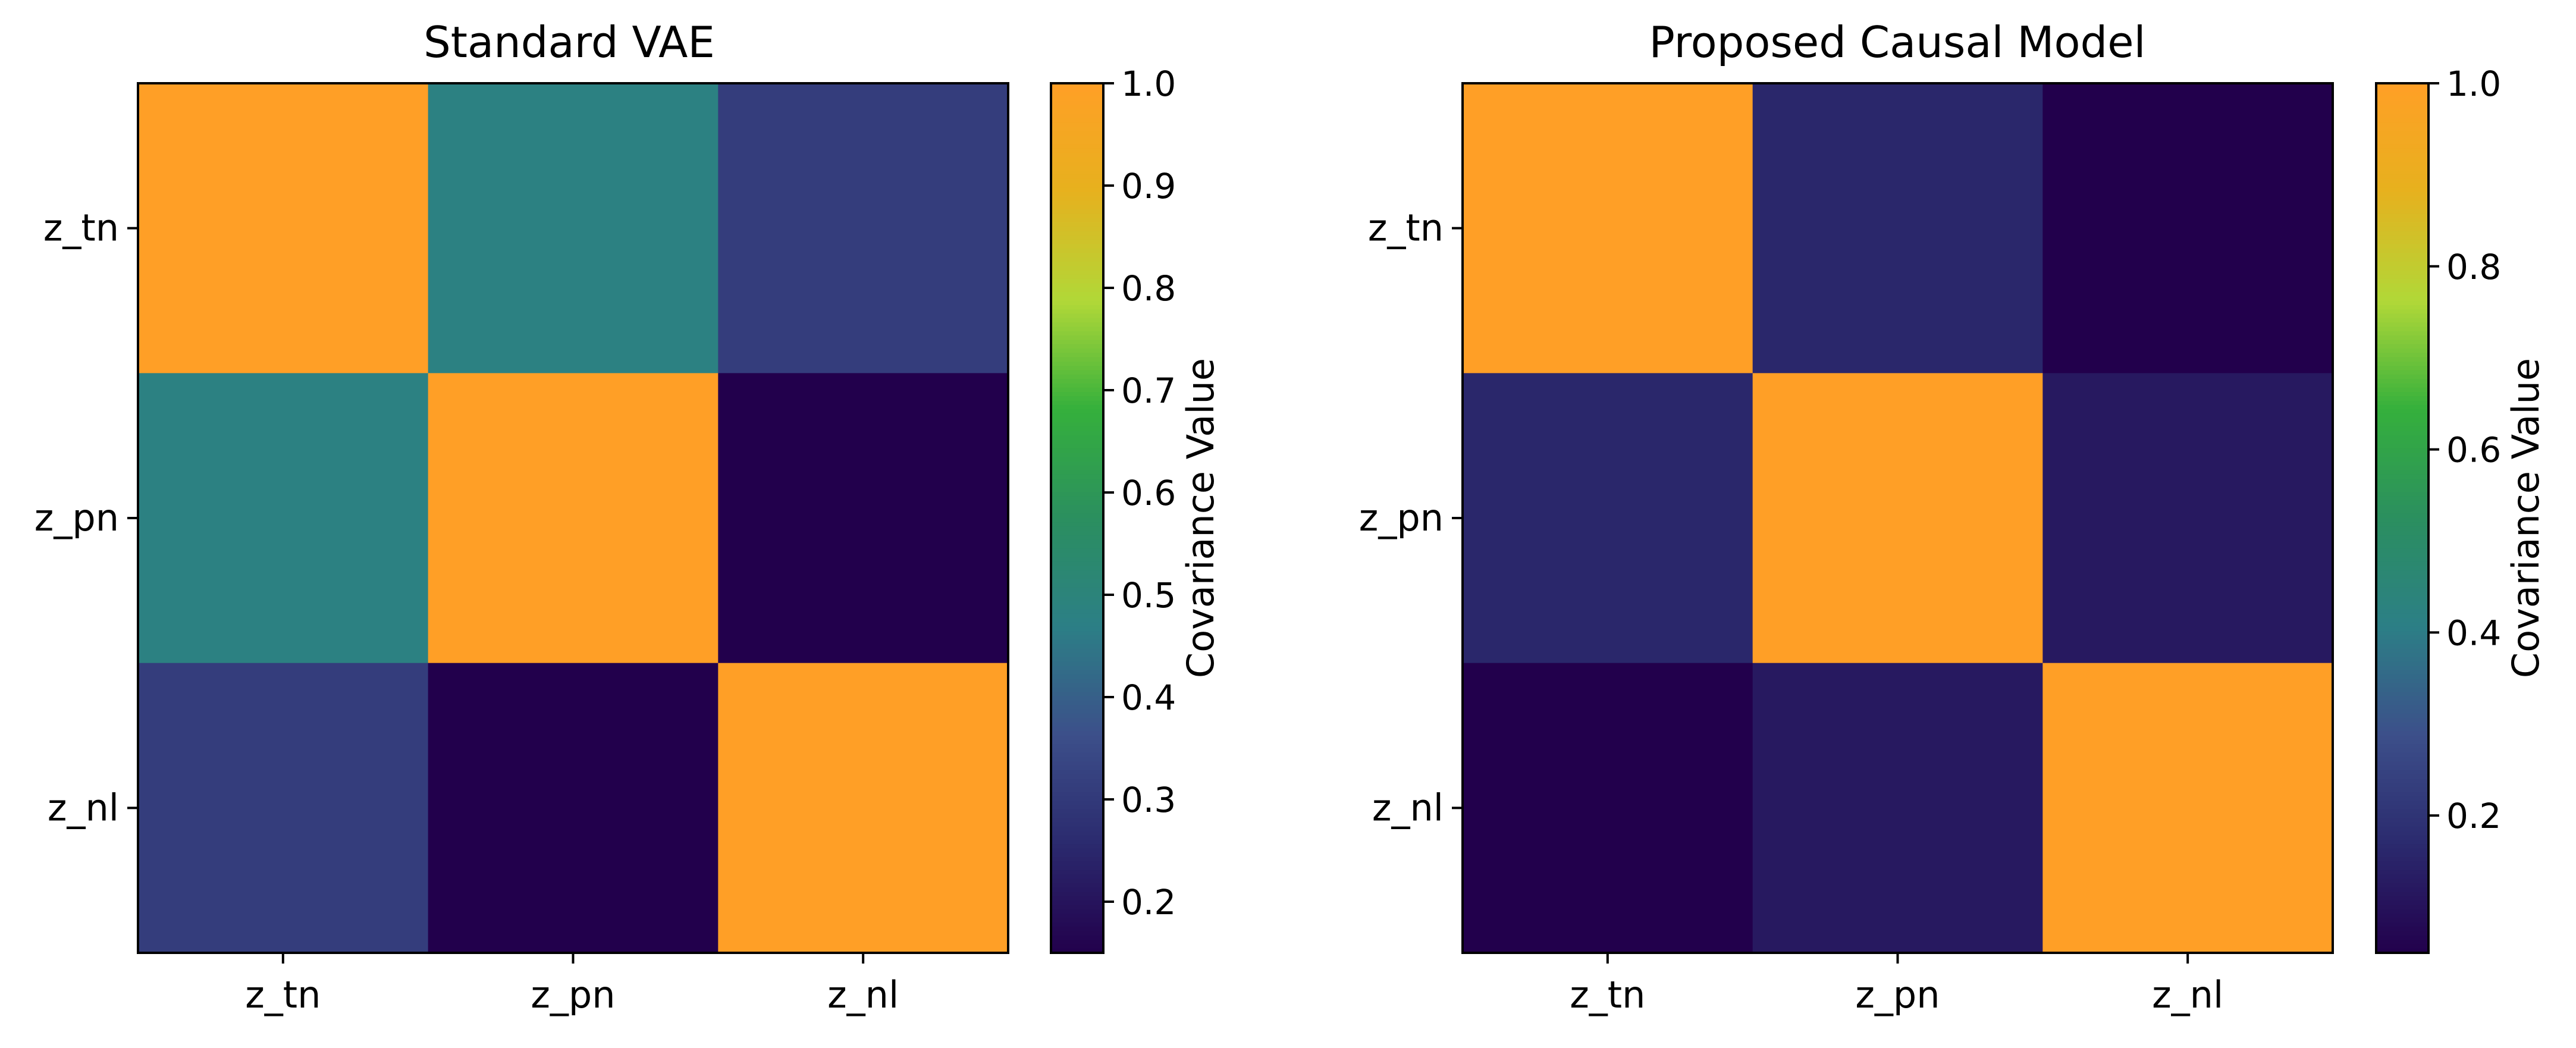 The image size is (2576, 1048). What do you see at coordinates (2438, 509) in the screenshot?
I see `colorbar: 0.2 0.4 0.6 0.8 1.0` at bounding box center [2438, 509].